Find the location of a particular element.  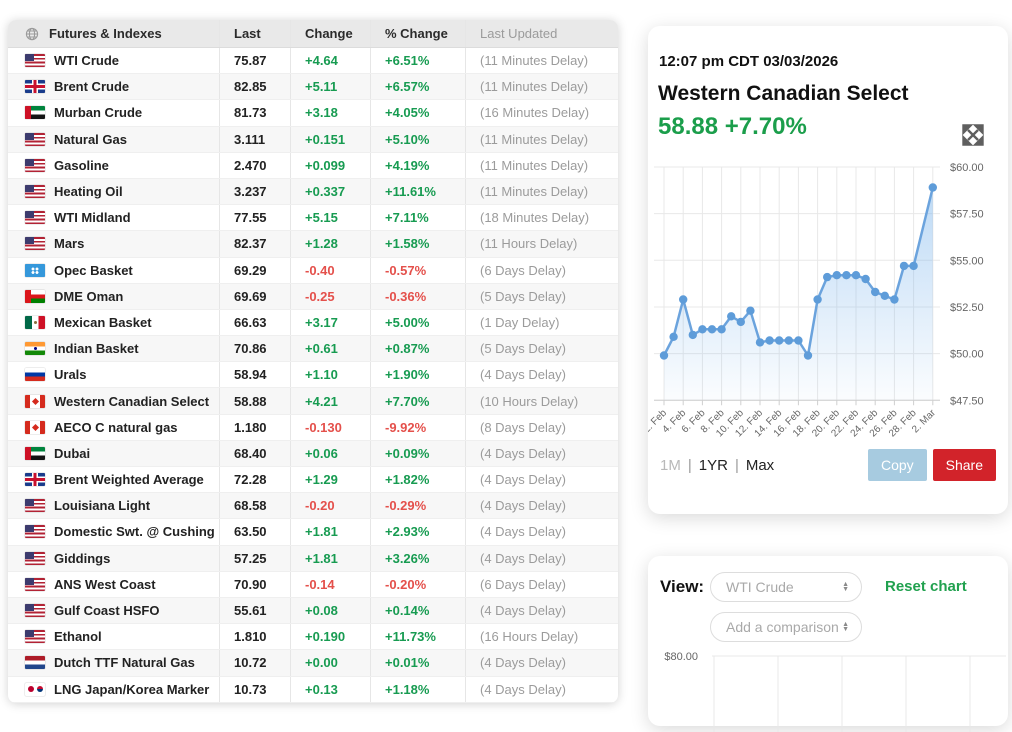

commodity-name-cell: Western Canadian Select is located at coordinates (113, 400).